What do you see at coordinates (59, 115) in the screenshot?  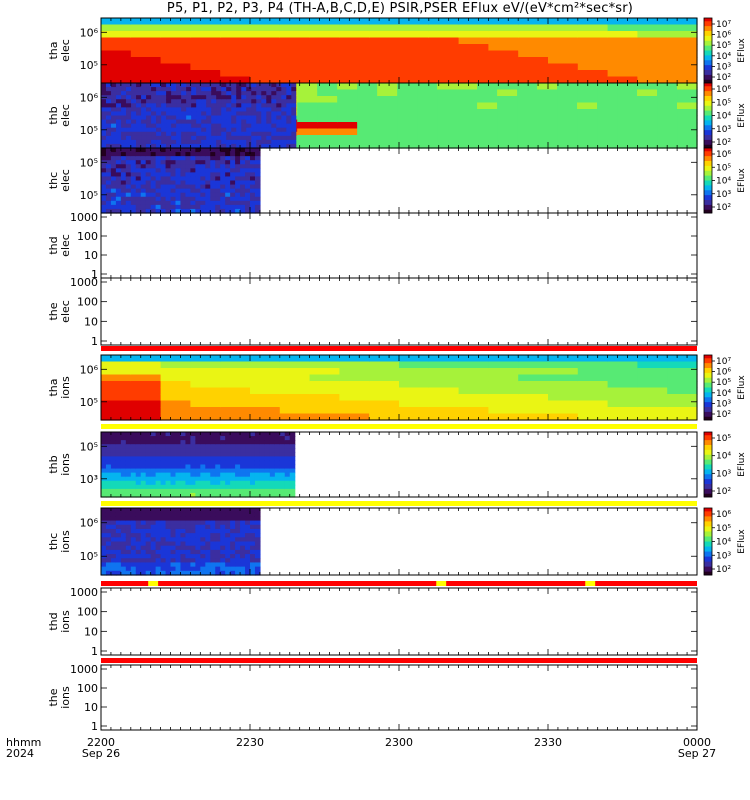 I see `y-axis-label: thbelec` at bounding box center [59, 115].